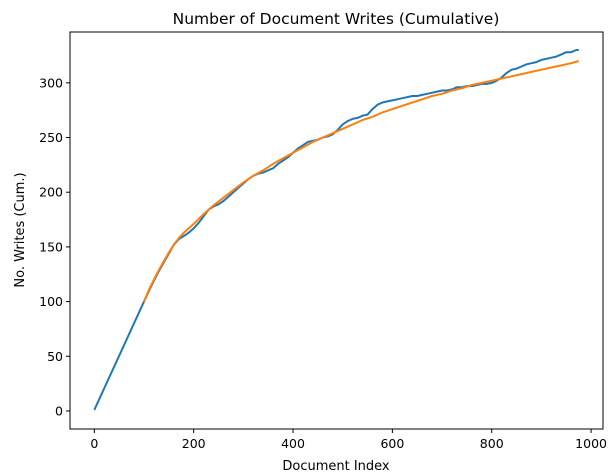 This screenshot has width=609, height=475. Describe the element at coordinates (51, 192) in the screenshot. I see `y-tick-label: 200` at that location.